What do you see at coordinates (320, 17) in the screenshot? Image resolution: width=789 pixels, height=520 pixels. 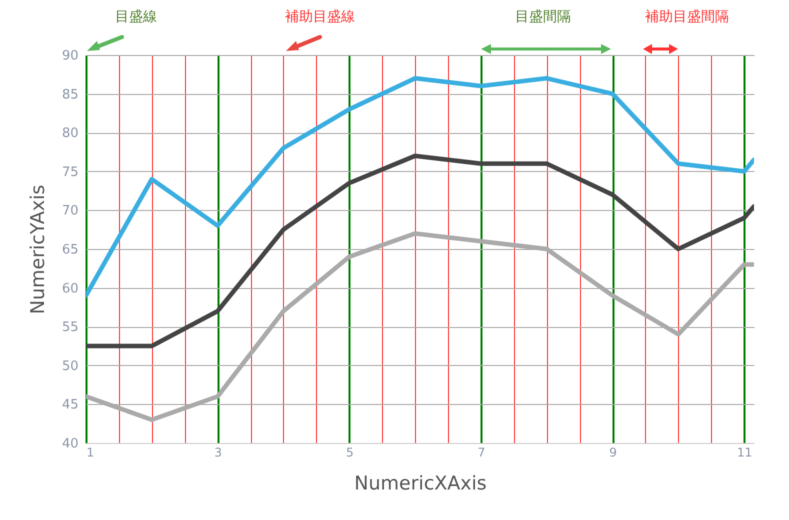 I see `text: 補助目盛線` at bounding box center [320, 17].